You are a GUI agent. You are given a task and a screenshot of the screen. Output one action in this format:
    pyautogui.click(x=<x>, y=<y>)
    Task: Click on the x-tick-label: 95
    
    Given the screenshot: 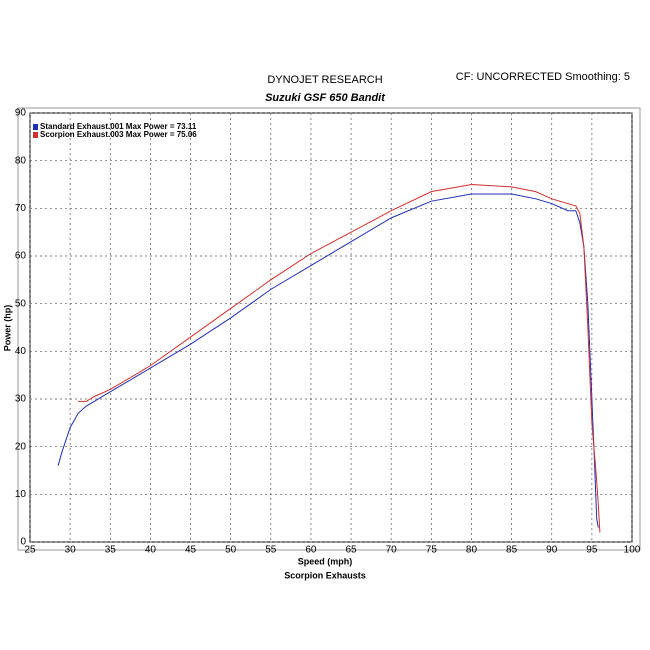 What is the action you would take?
    pyautogui.click(x=592, y=550)
    